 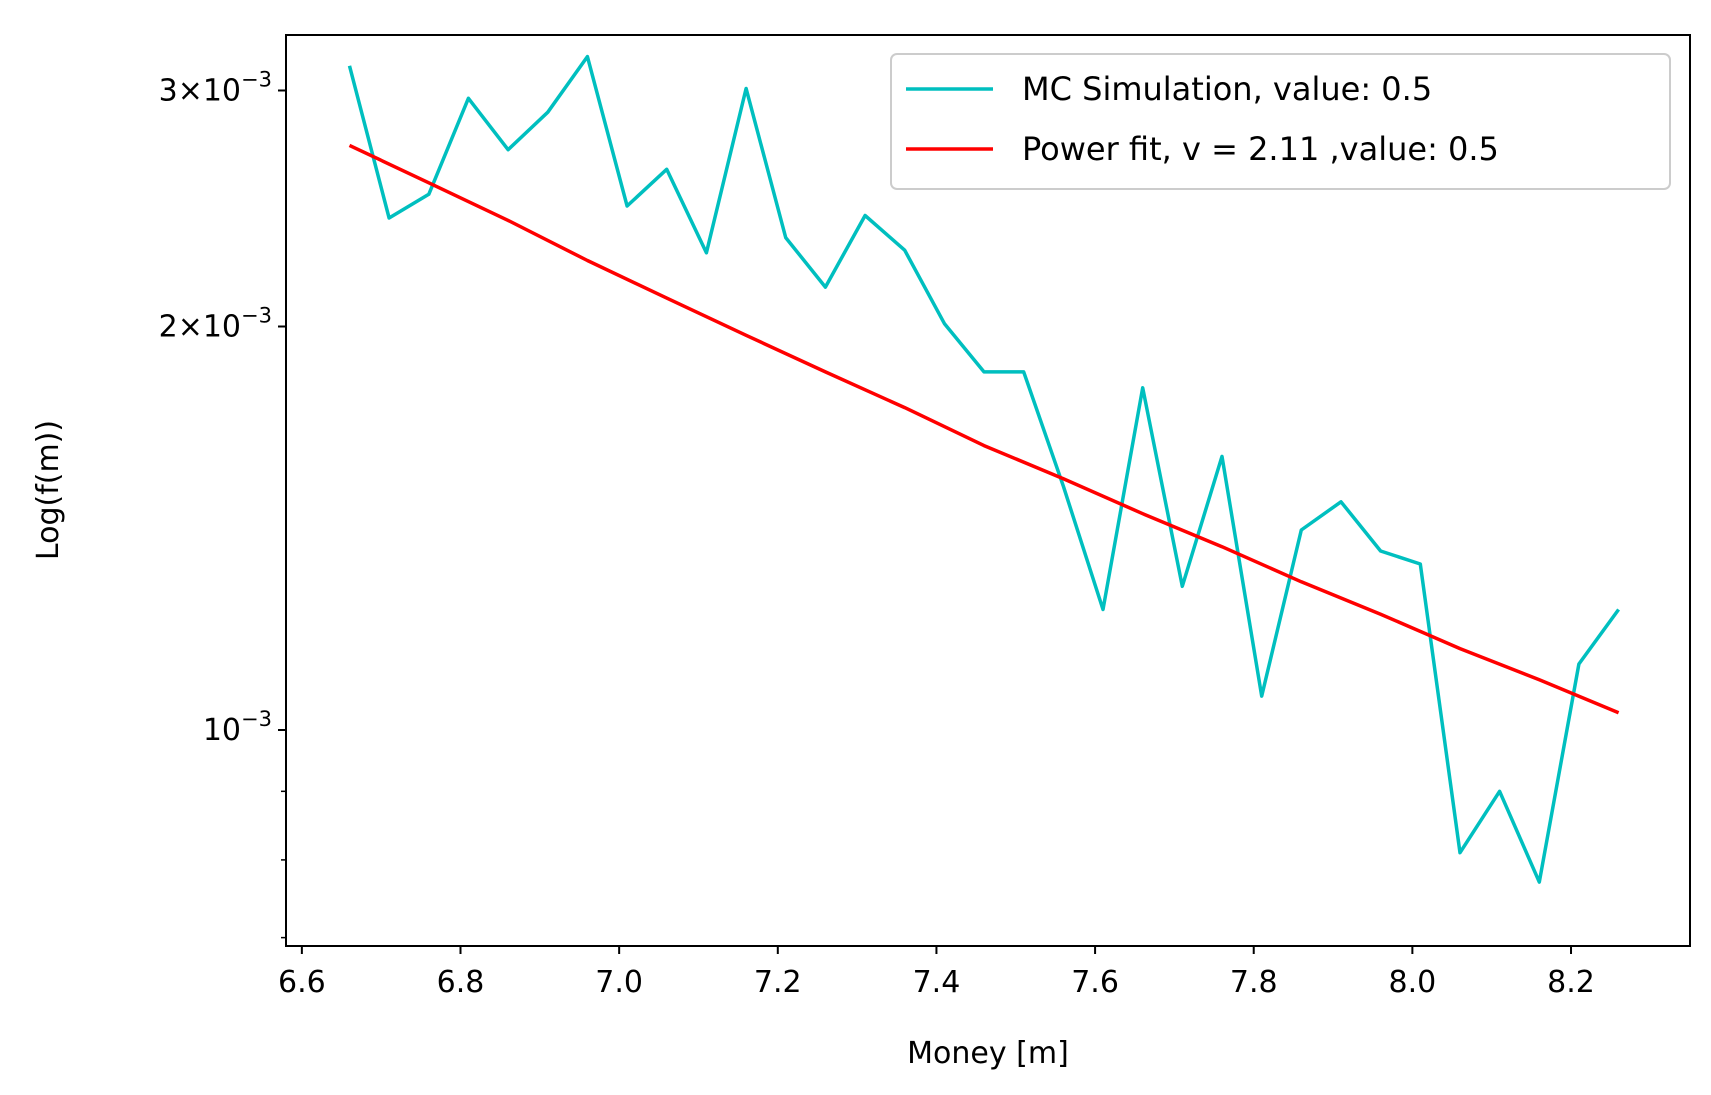 What do you see at coordinates (1095, 982) in the screenshot?
I see `x-tick-label: 7.6` at bounding box center [1095, 982].